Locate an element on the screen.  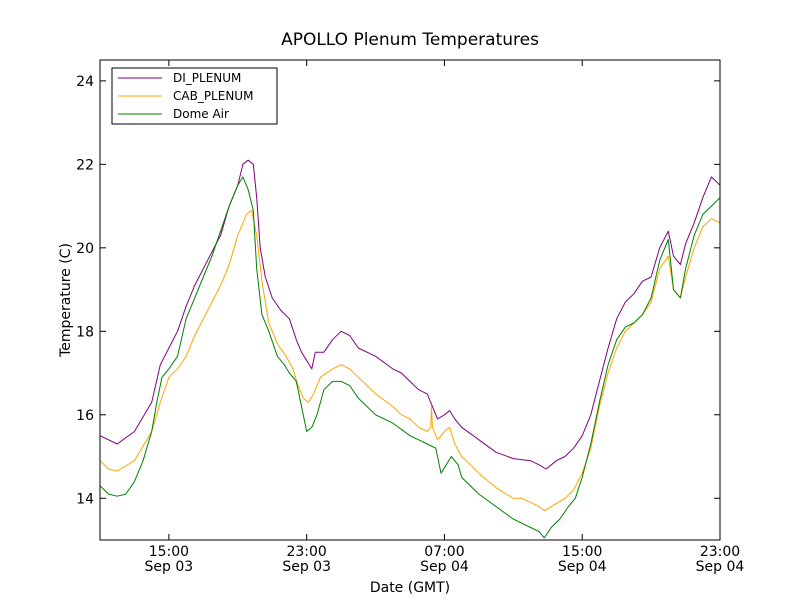
y-tick-label: 14 is located at coordinates (85, 499).